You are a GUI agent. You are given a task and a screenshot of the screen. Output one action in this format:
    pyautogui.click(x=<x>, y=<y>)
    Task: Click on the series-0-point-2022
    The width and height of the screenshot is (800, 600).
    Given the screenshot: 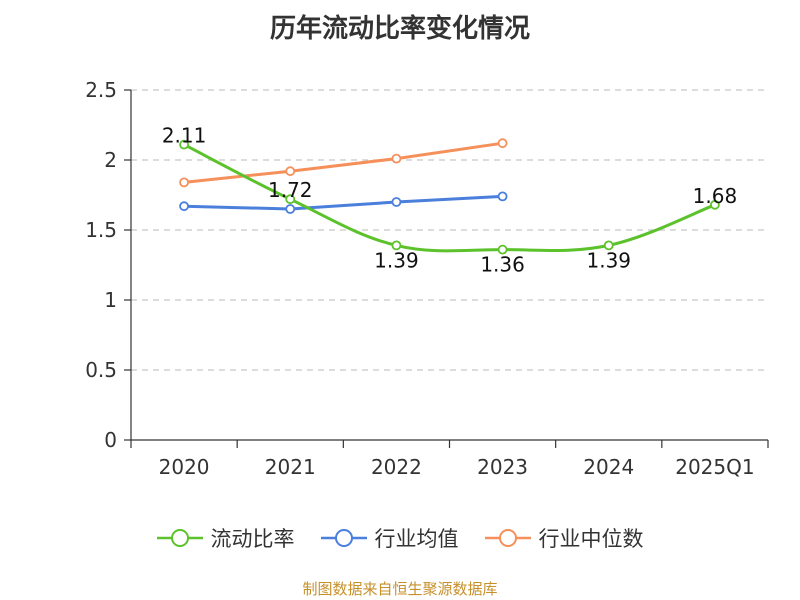 What is the action you would take?
    pyautogui.click(x=396, y=245)
    